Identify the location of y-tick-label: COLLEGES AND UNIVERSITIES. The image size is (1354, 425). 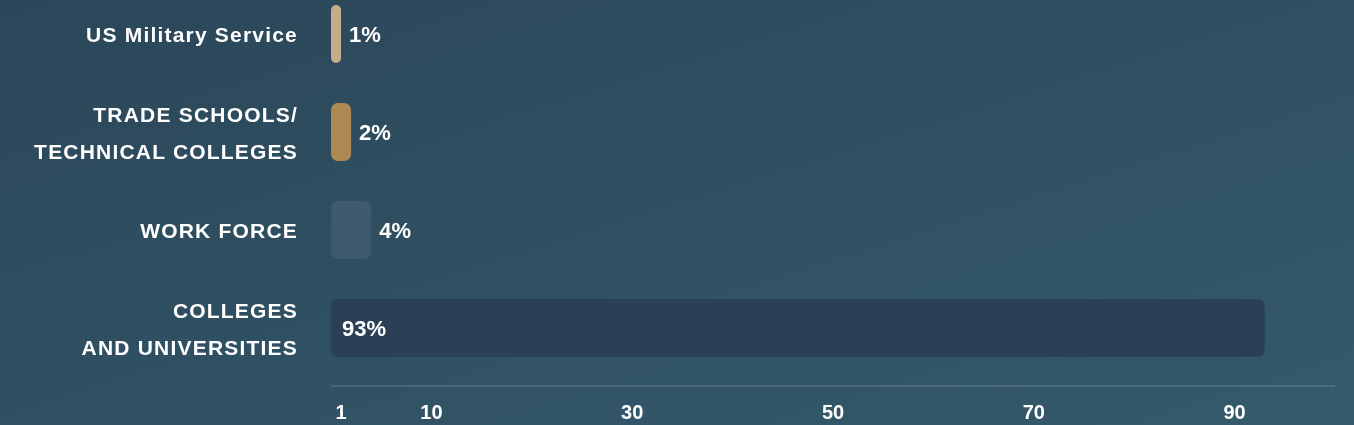
(189, 328).